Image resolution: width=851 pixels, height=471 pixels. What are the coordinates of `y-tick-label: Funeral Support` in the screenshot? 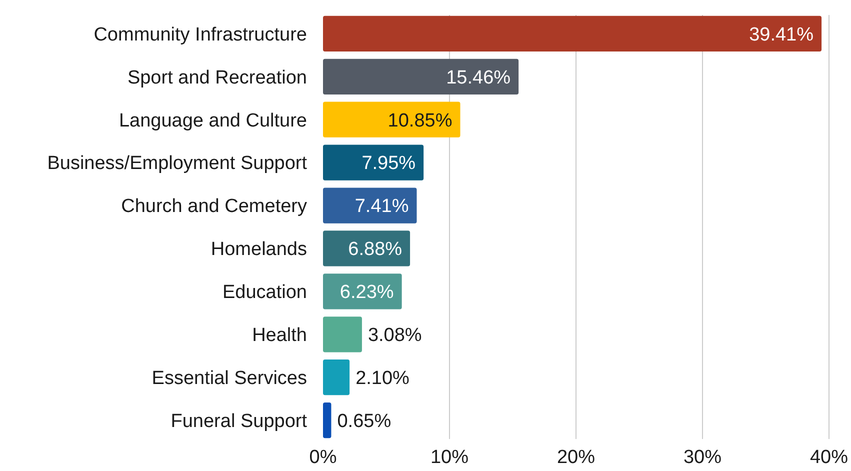 It's located at (239, 421).